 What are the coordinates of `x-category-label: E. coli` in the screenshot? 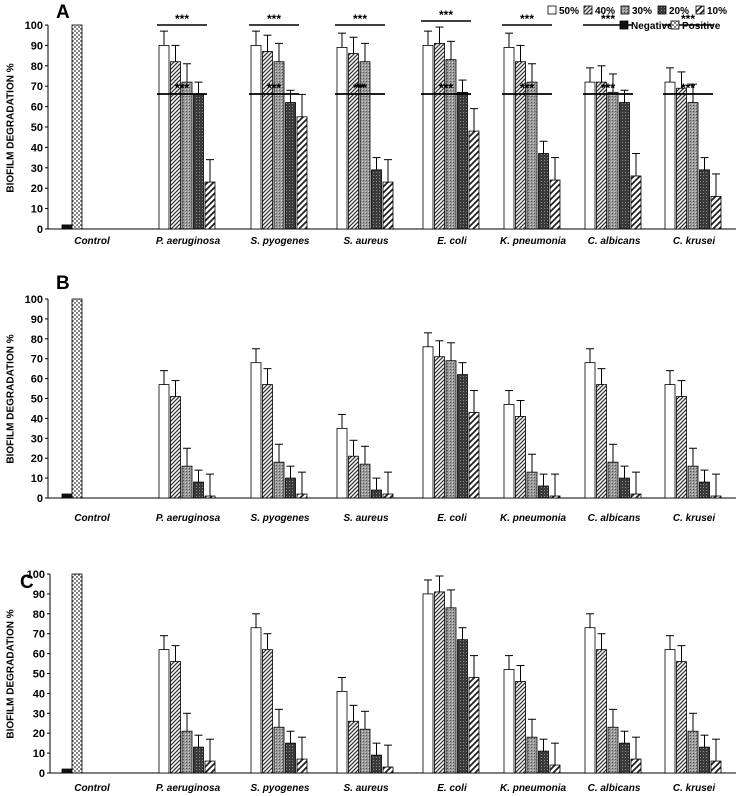 It's located at (452, 788).